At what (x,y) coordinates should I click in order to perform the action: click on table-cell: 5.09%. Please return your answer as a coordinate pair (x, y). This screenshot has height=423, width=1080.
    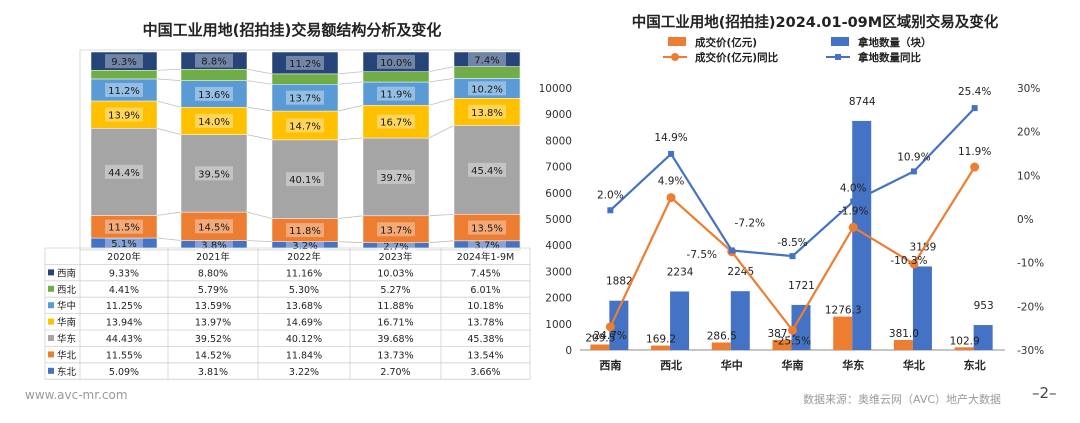
    Looking at the image, I should click on (124, 372).